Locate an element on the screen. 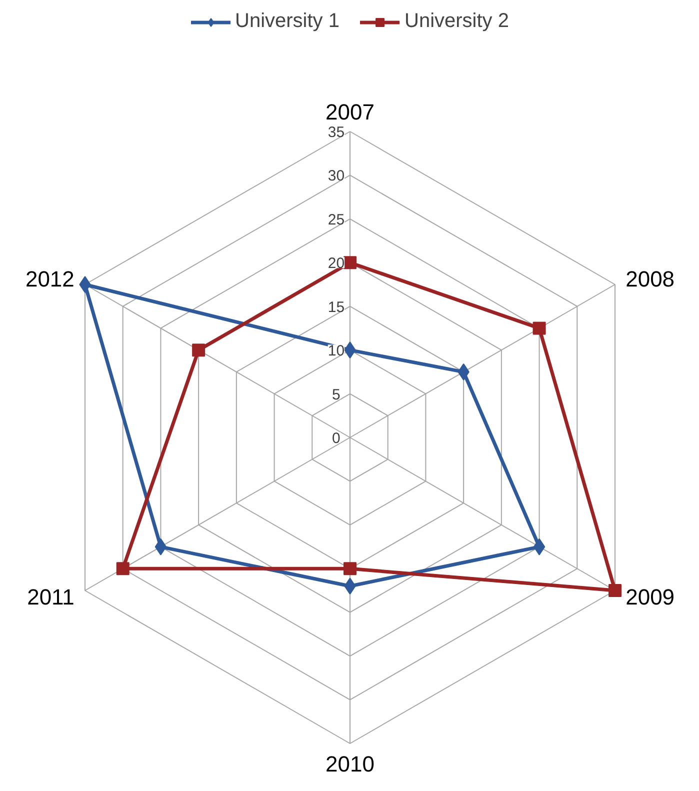 This screenshot has width=699, height=791. spoke-label: 2007 is located at coordinates (350, 111).